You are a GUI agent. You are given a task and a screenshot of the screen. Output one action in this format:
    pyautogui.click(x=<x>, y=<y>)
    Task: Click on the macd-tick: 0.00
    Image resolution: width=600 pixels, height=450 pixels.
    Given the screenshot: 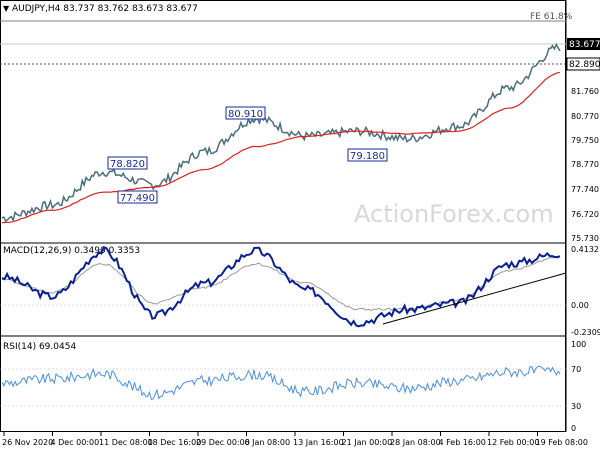 What is the action you would take?
    pyautogui.click(x=580, y=305)
    